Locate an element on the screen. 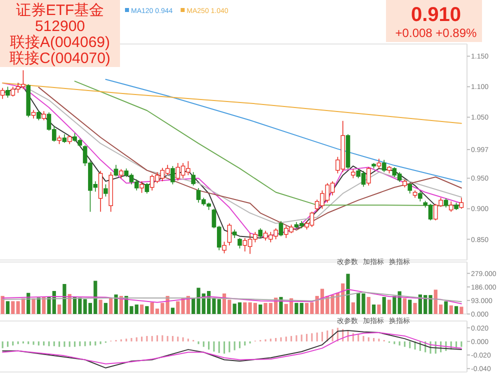 The height and width of the screenshot is (374, 499). text: 0.910 is located at coordinates (436, 15).